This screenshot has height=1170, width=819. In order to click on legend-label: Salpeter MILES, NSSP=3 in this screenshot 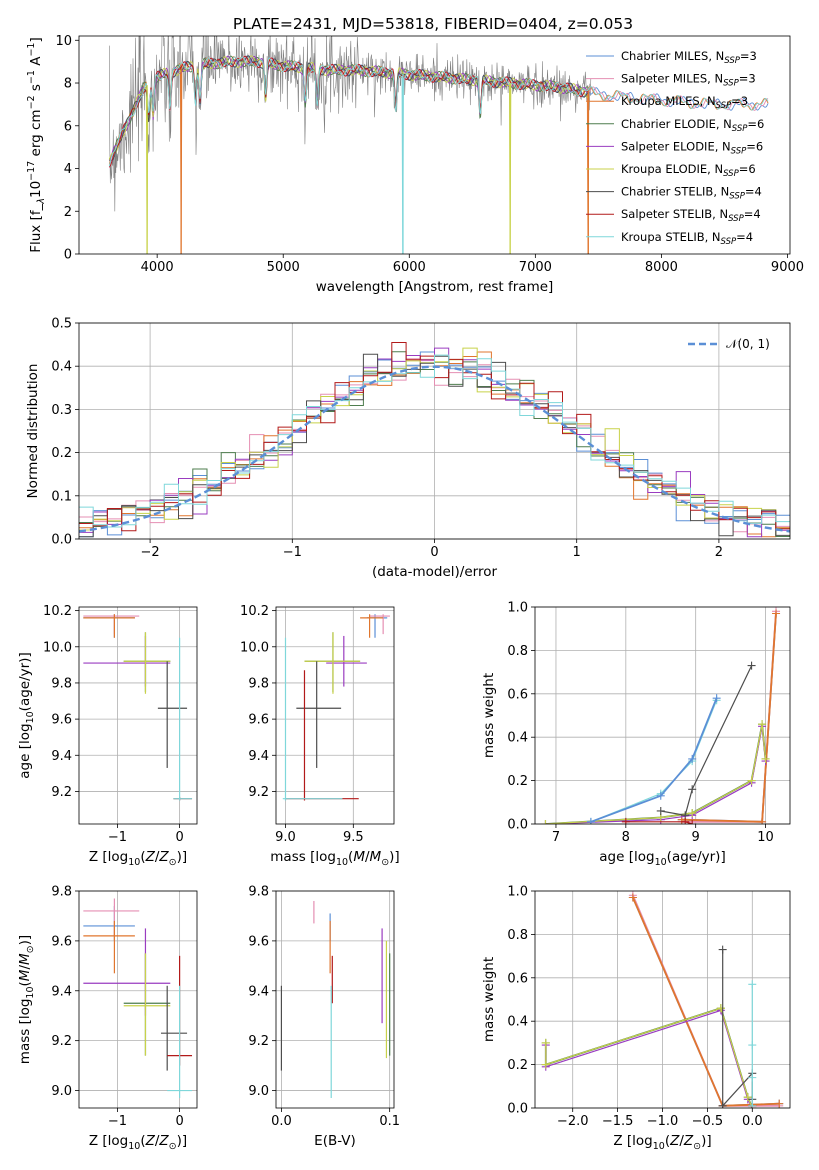, I will do `click(688, 80)`.